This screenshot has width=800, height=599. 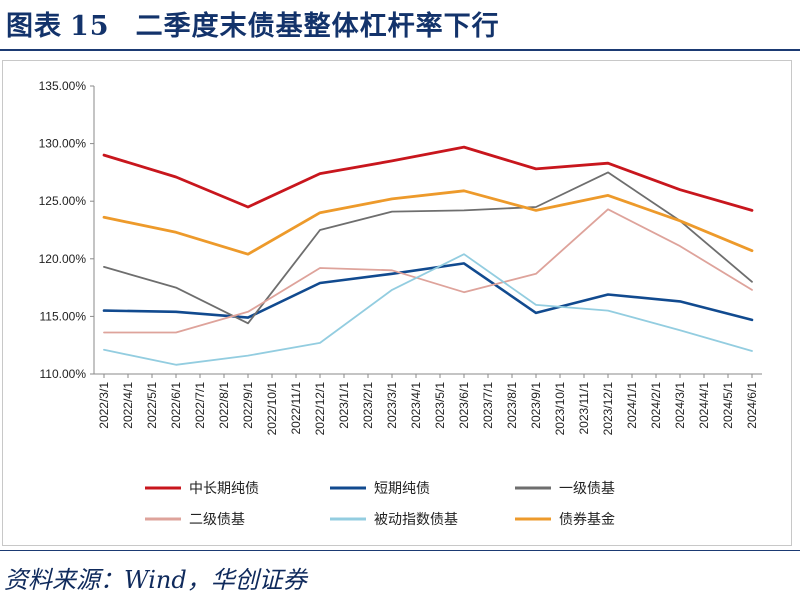 I want to click on legend-label: 短期纯债, so click(x=402, y=489).